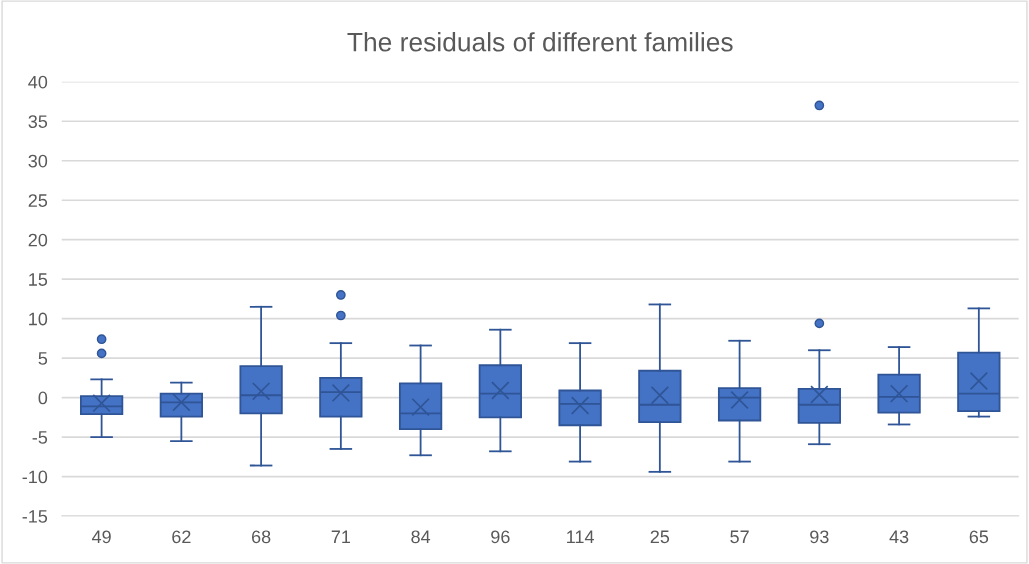 This screenshot has width=1029, height=564. What do you see at coordinates (341, 537) in the screenshot?
I see `x-tick-label: 71` at bounding box center [341, 537].